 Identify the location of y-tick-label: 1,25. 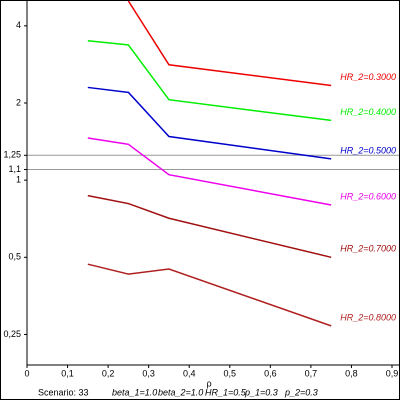
(12, 155).